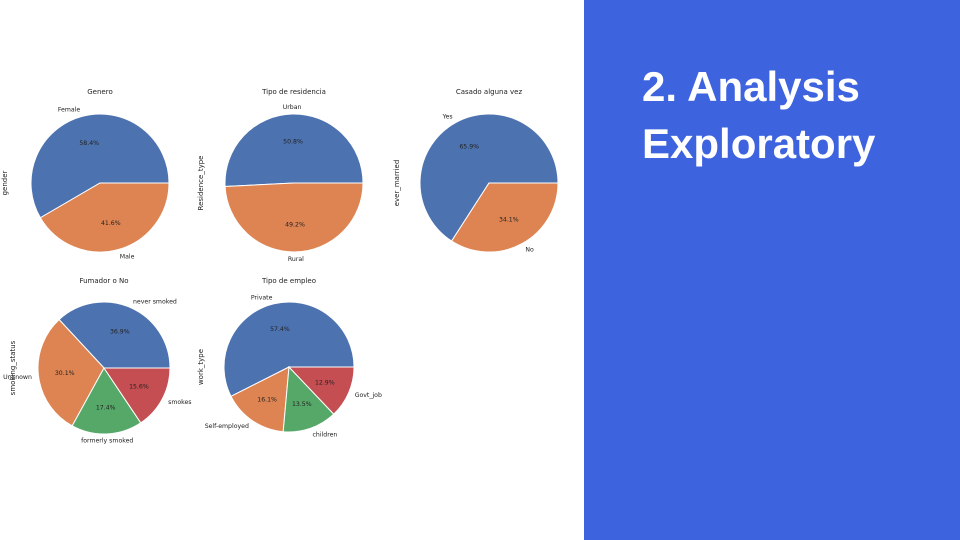 This screenshot has width=960, height=540. I want to click on chart-title: Tipo de residencia, so click(293, 92).